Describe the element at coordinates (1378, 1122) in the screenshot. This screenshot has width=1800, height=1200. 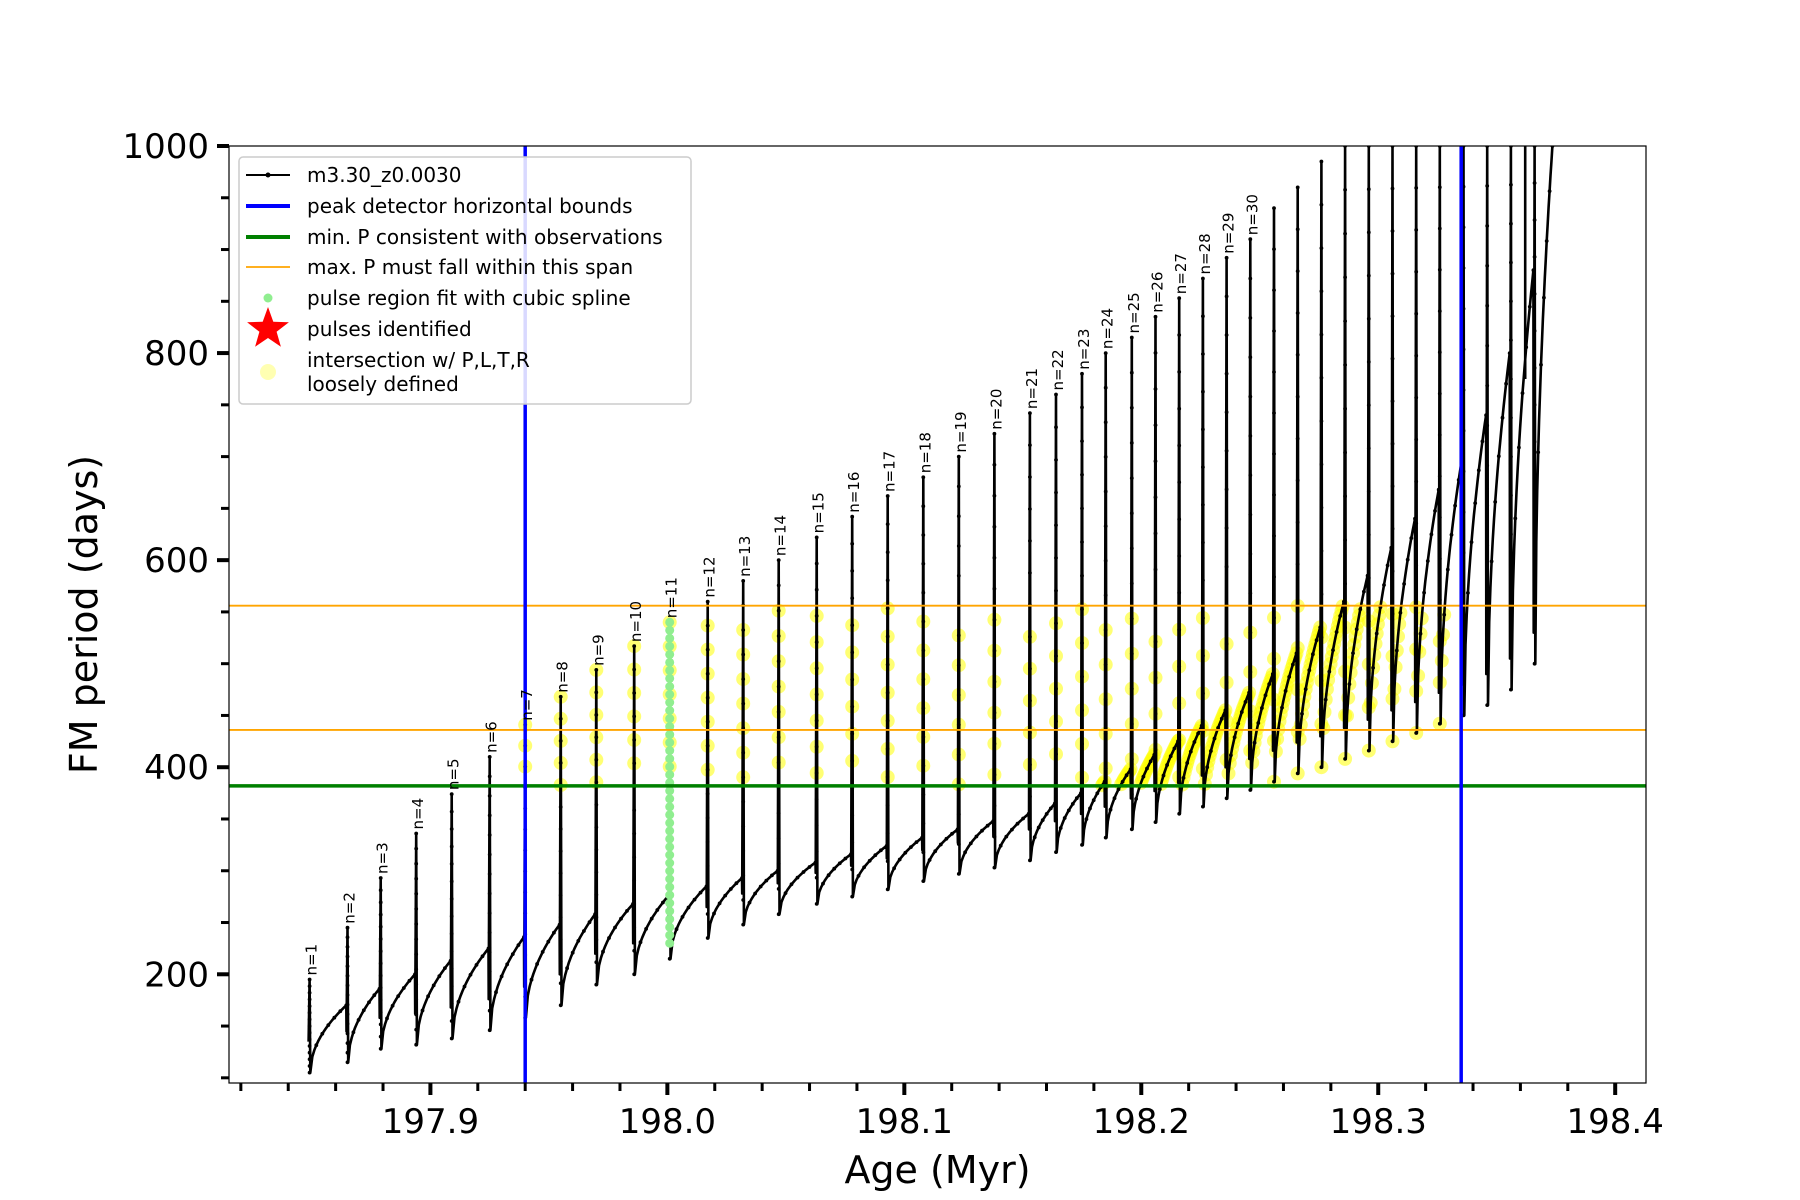
I see `x-tick-label: 198.3` at that location.